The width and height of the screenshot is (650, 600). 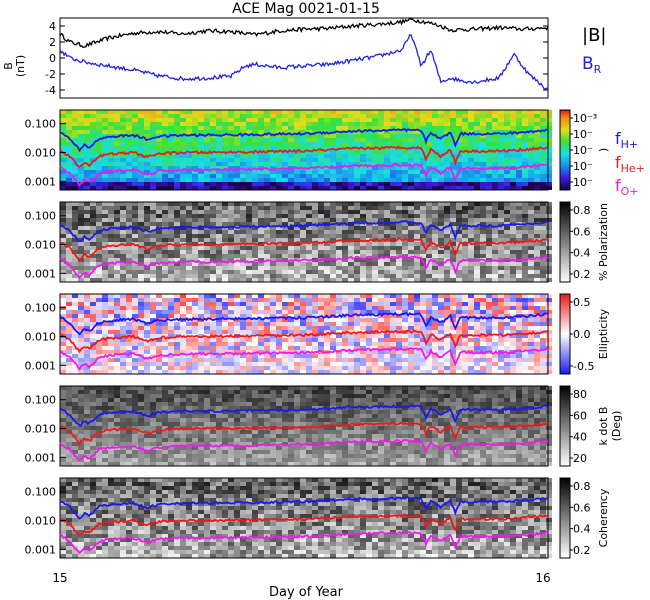 What do you see at coordinates (304, 62) in the screenshot?
I see `series-line-br` at bounding box center [304, 62].